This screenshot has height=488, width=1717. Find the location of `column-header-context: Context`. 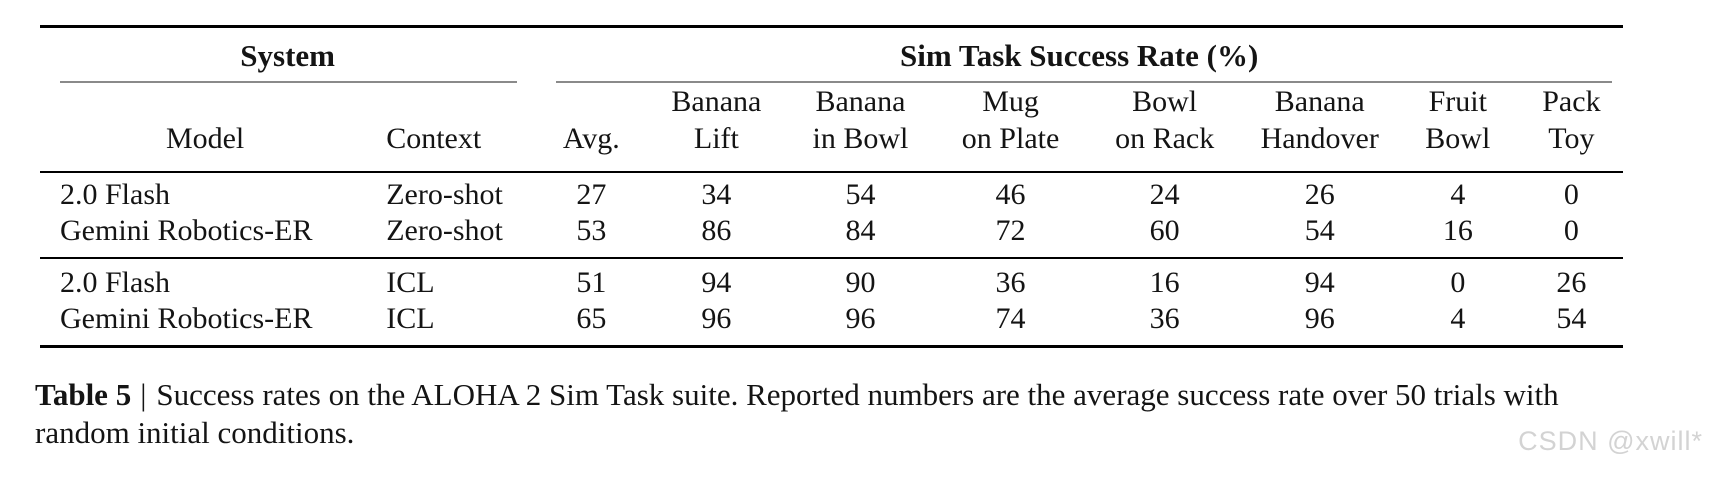

column-header-context: Context is located at coordinates (453, 128).